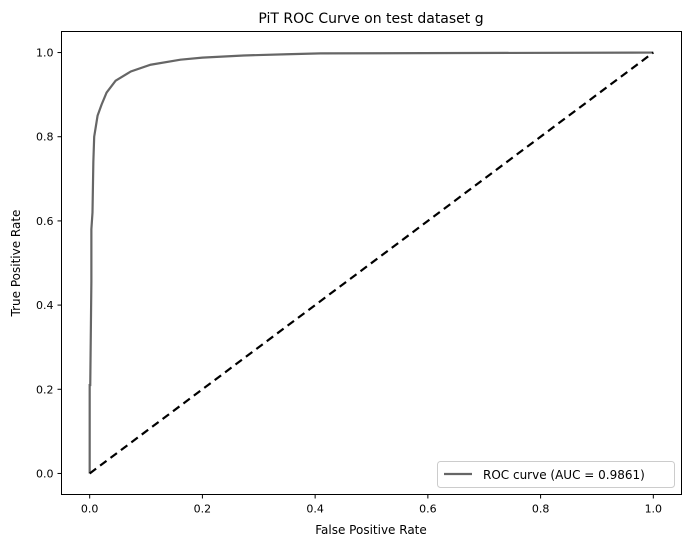  Describe the element at coordinates (541, 509) in the screenshot. I see `x-tick-label: 0.8` at that location.